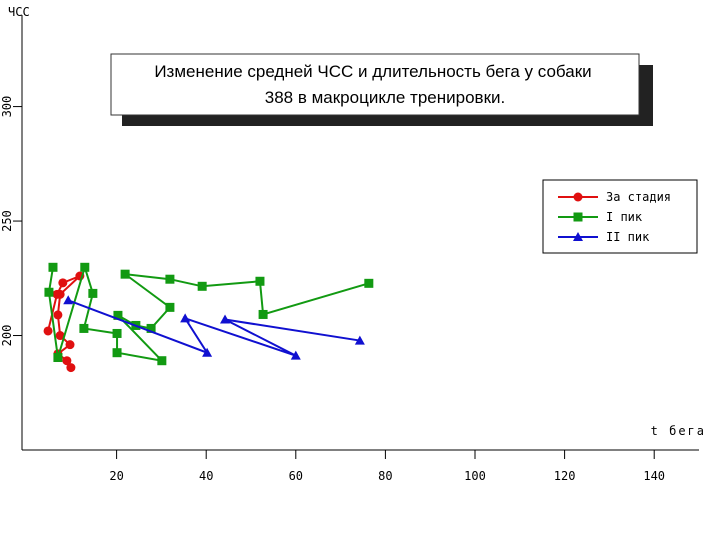 The image size is (720, 540). I want to click on chart-subtitle: 388 в макроцикле тренировки., so click(385, 97).